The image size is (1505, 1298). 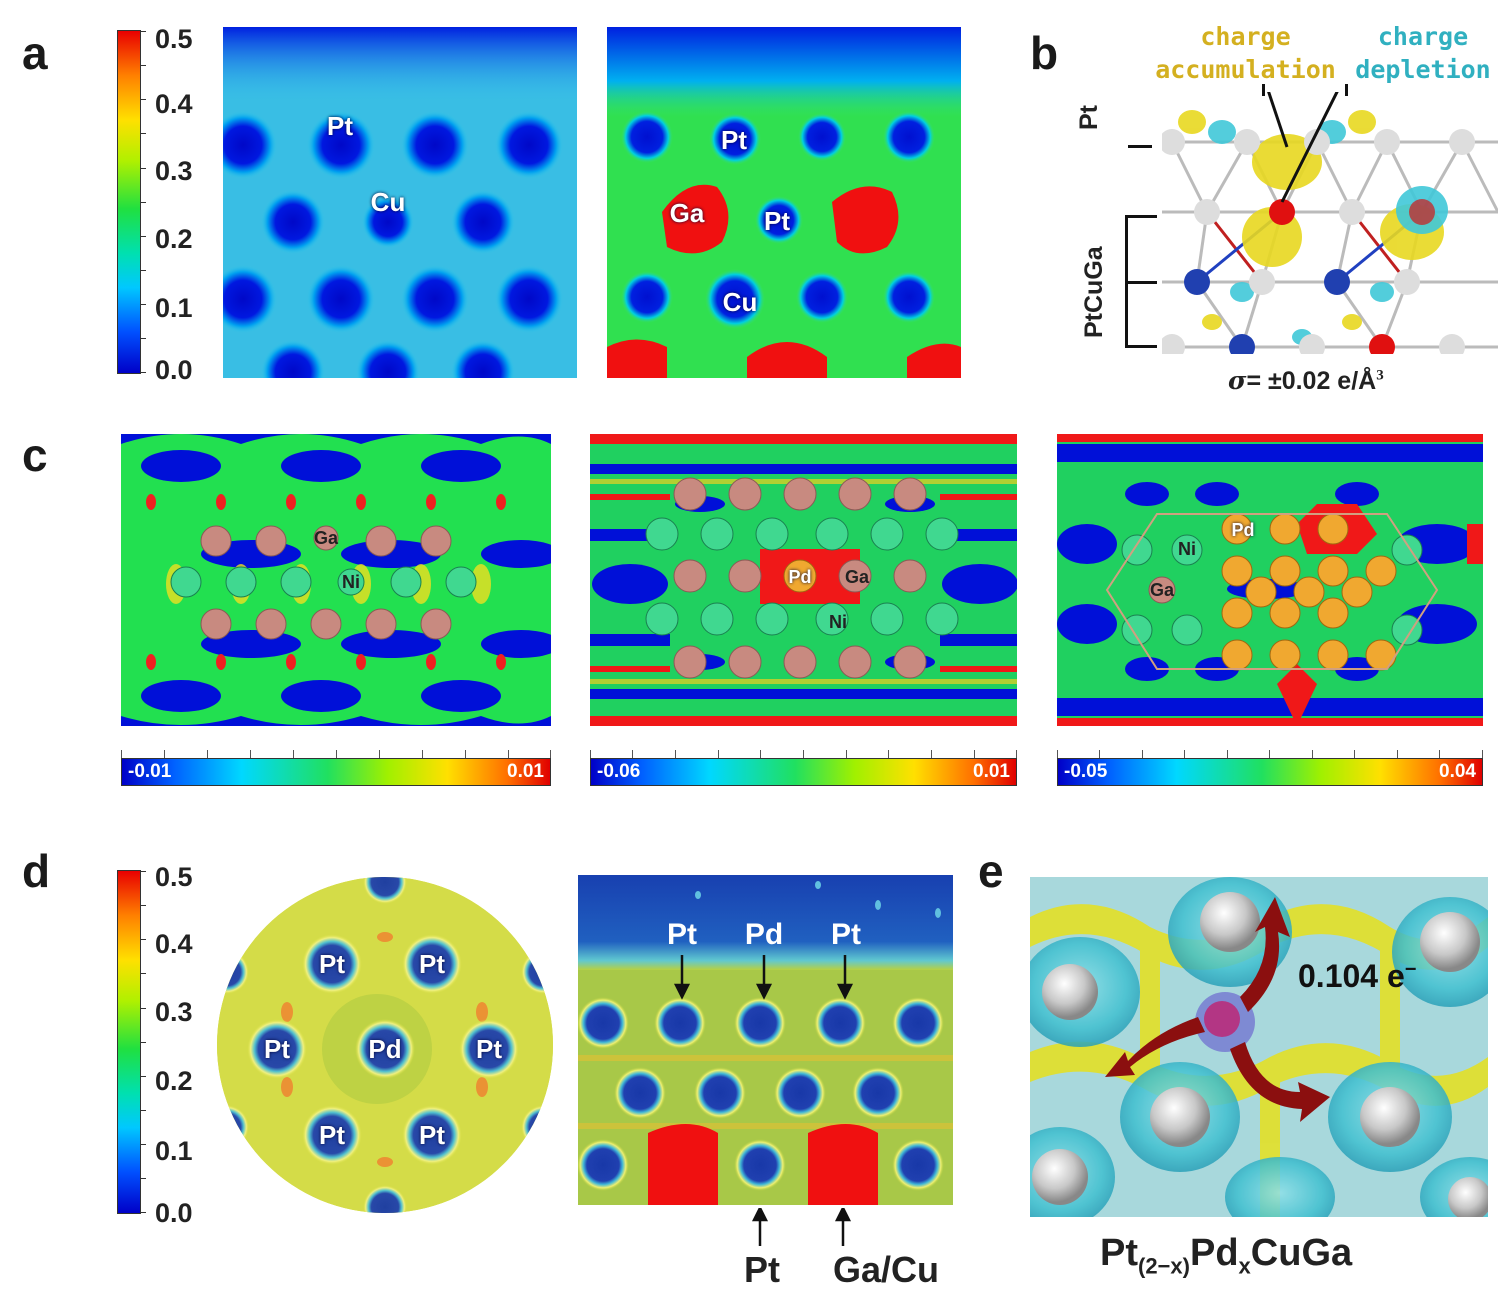 I want to click on colorbar-c1-min: -0.01, so click(x=150, y=771).